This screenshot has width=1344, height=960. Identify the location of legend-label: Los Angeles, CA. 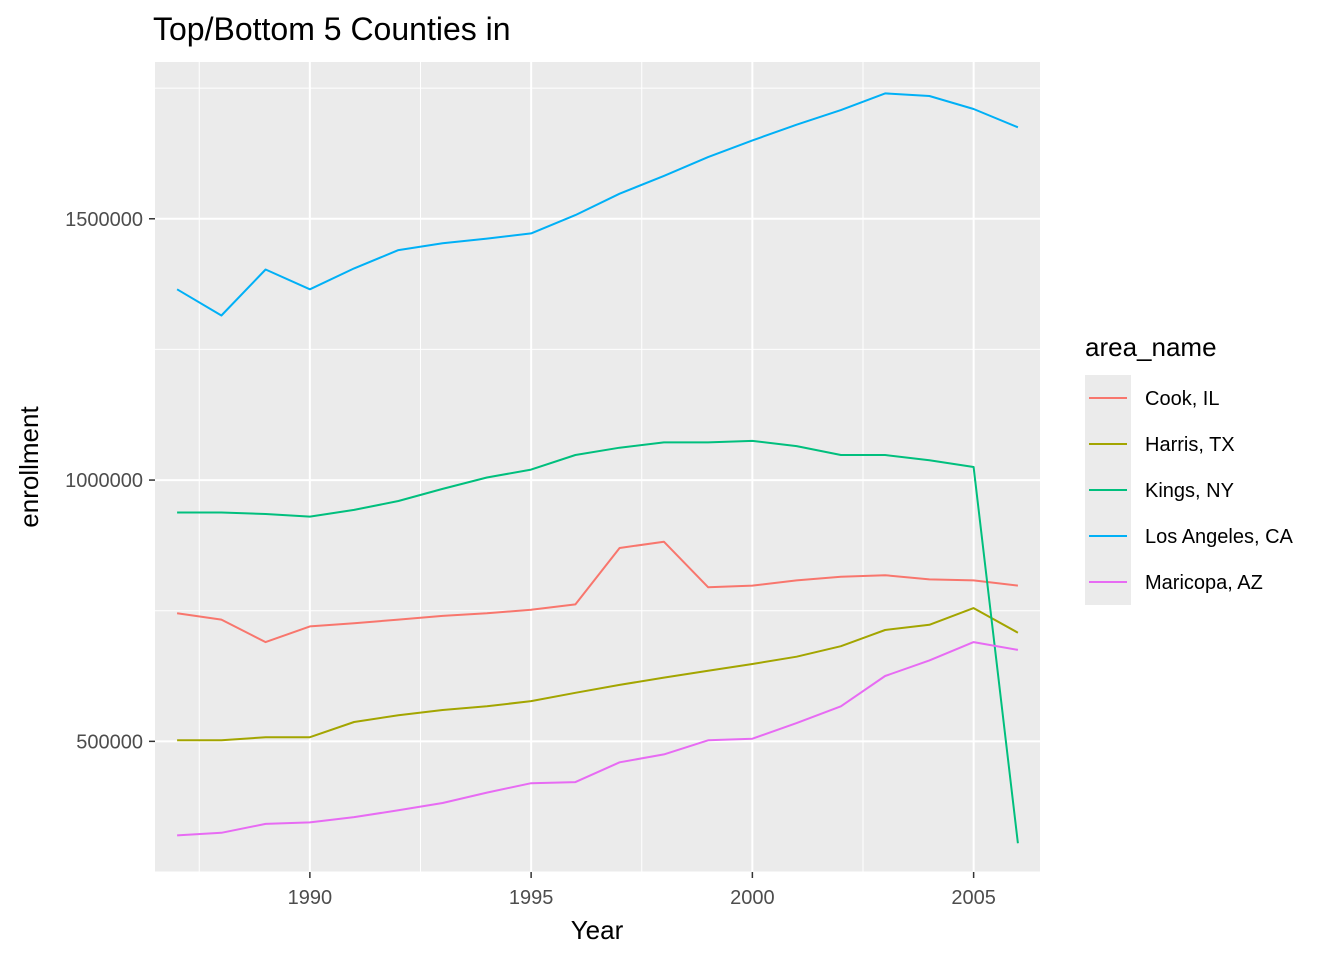
(1219, 537).